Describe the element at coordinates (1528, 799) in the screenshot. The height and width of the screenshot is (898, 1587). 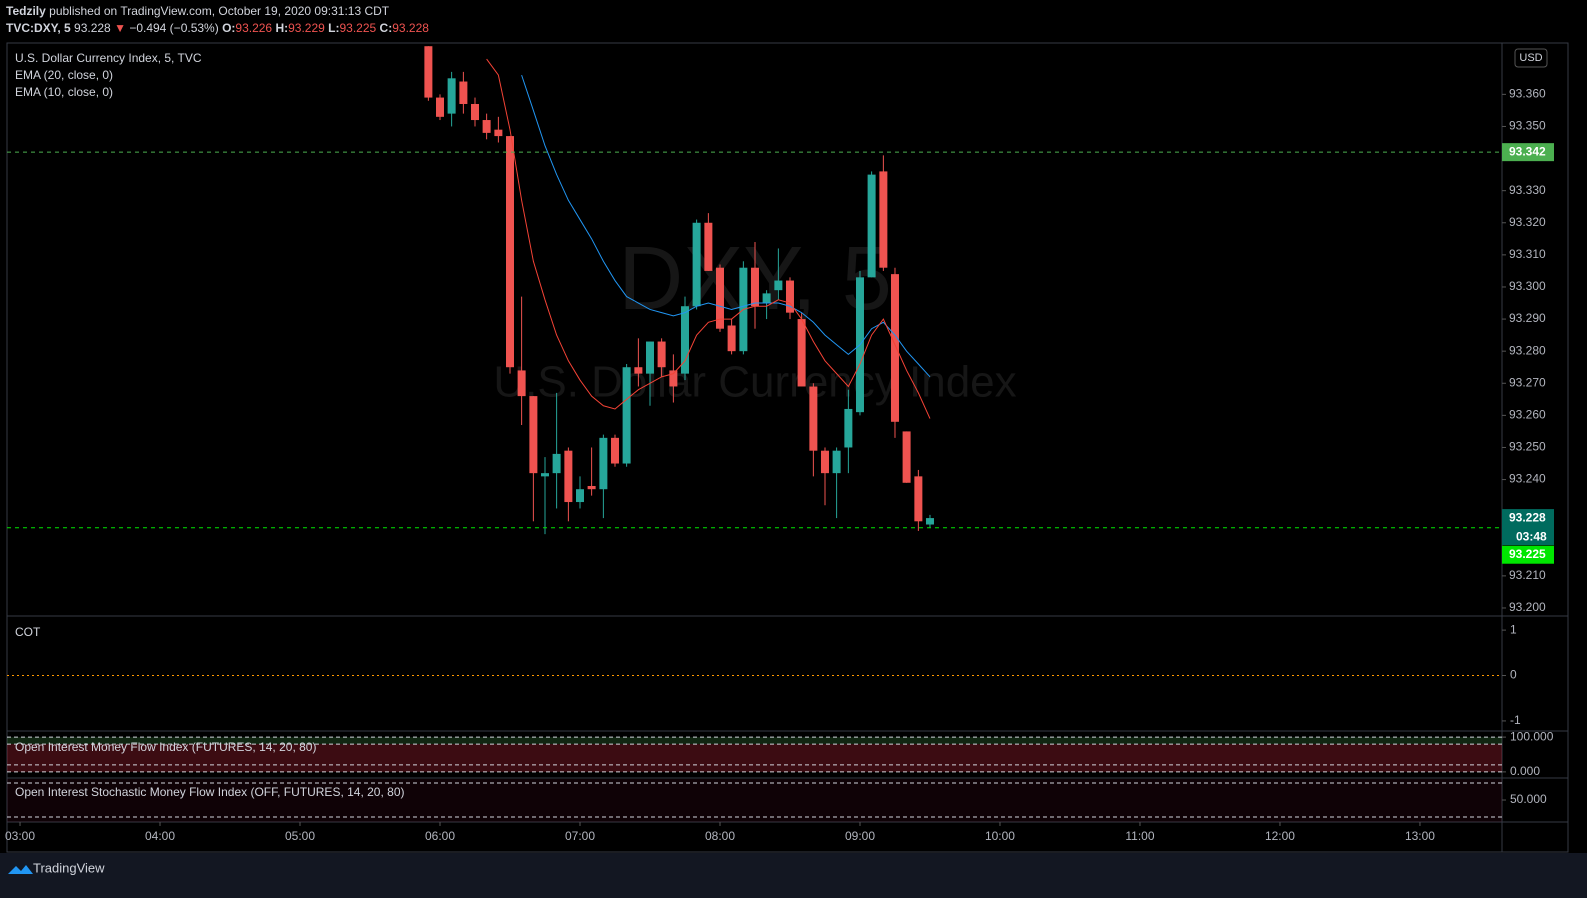
I see `y-tick-label: 50.000` at that location.